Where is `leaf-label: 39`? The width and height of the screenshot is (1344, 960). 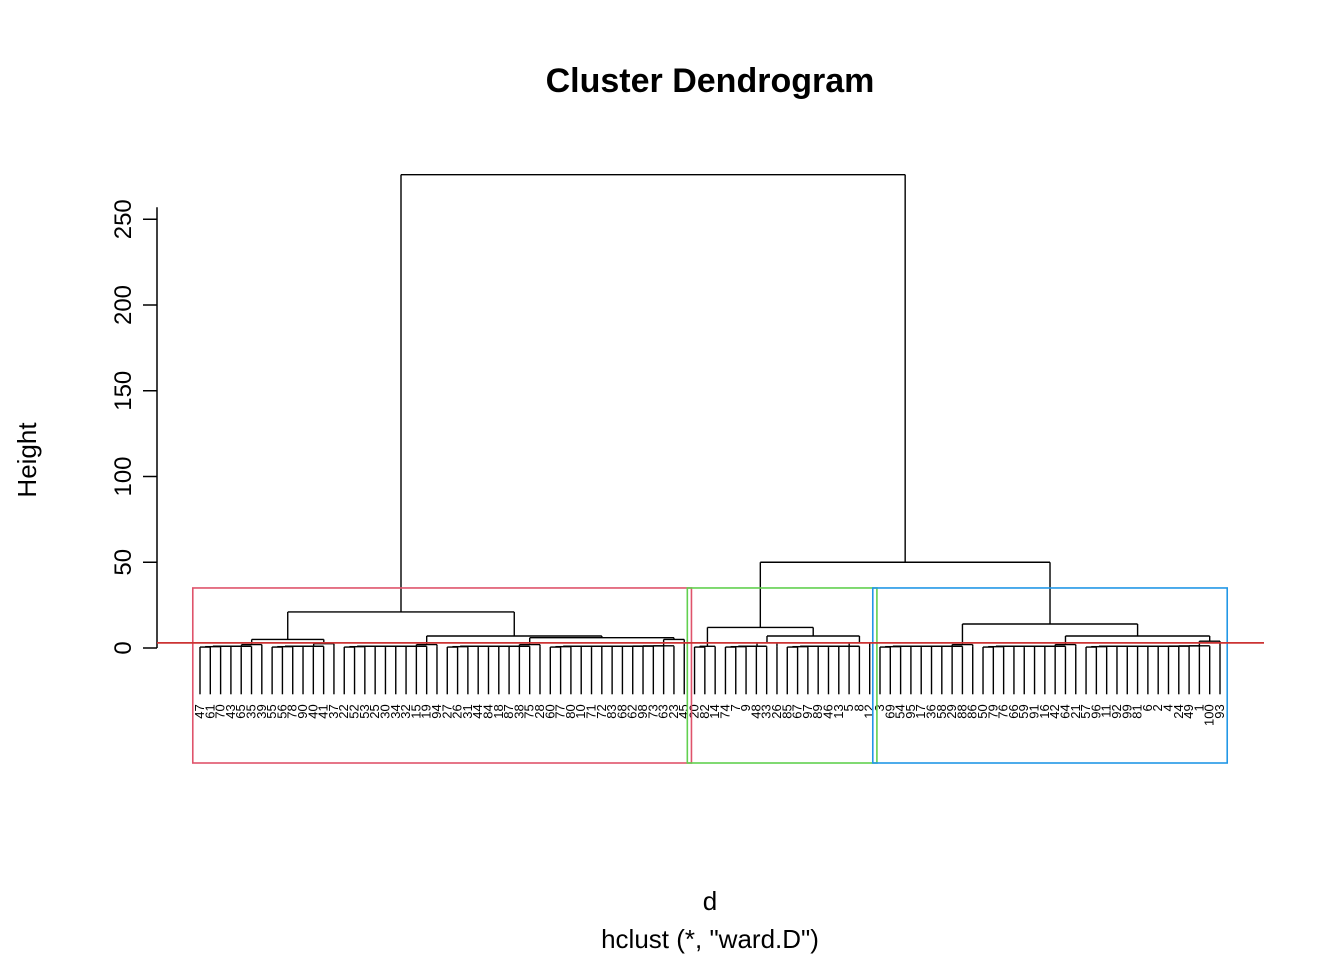 leaf-label: 39 is located at coordinates (261, 711).